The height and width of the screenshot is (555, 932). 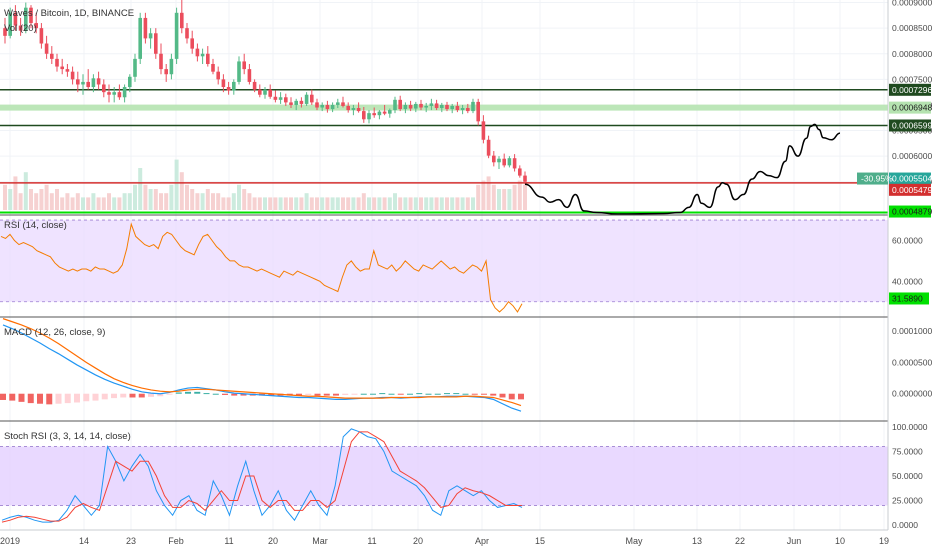 I want to click on time-tick-label: 20, so click(x=418, y=541).